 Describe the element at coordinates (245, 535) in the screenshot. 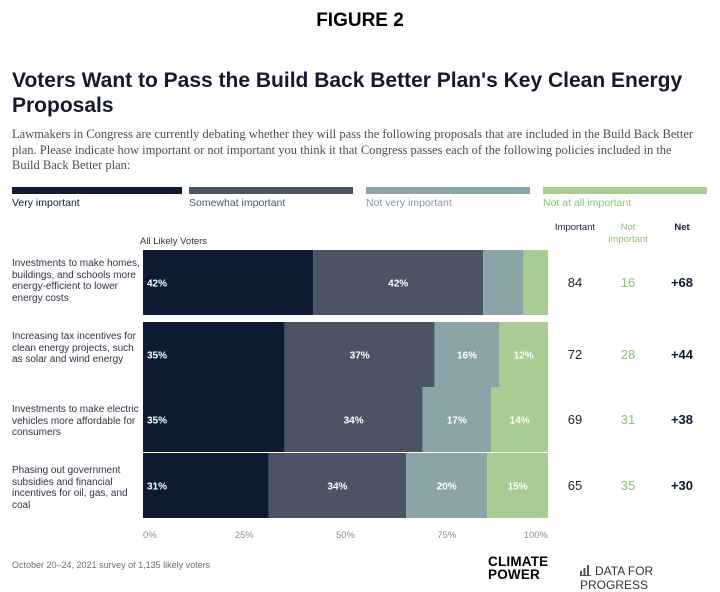

I see `x-tick-label: 25%` at that location.